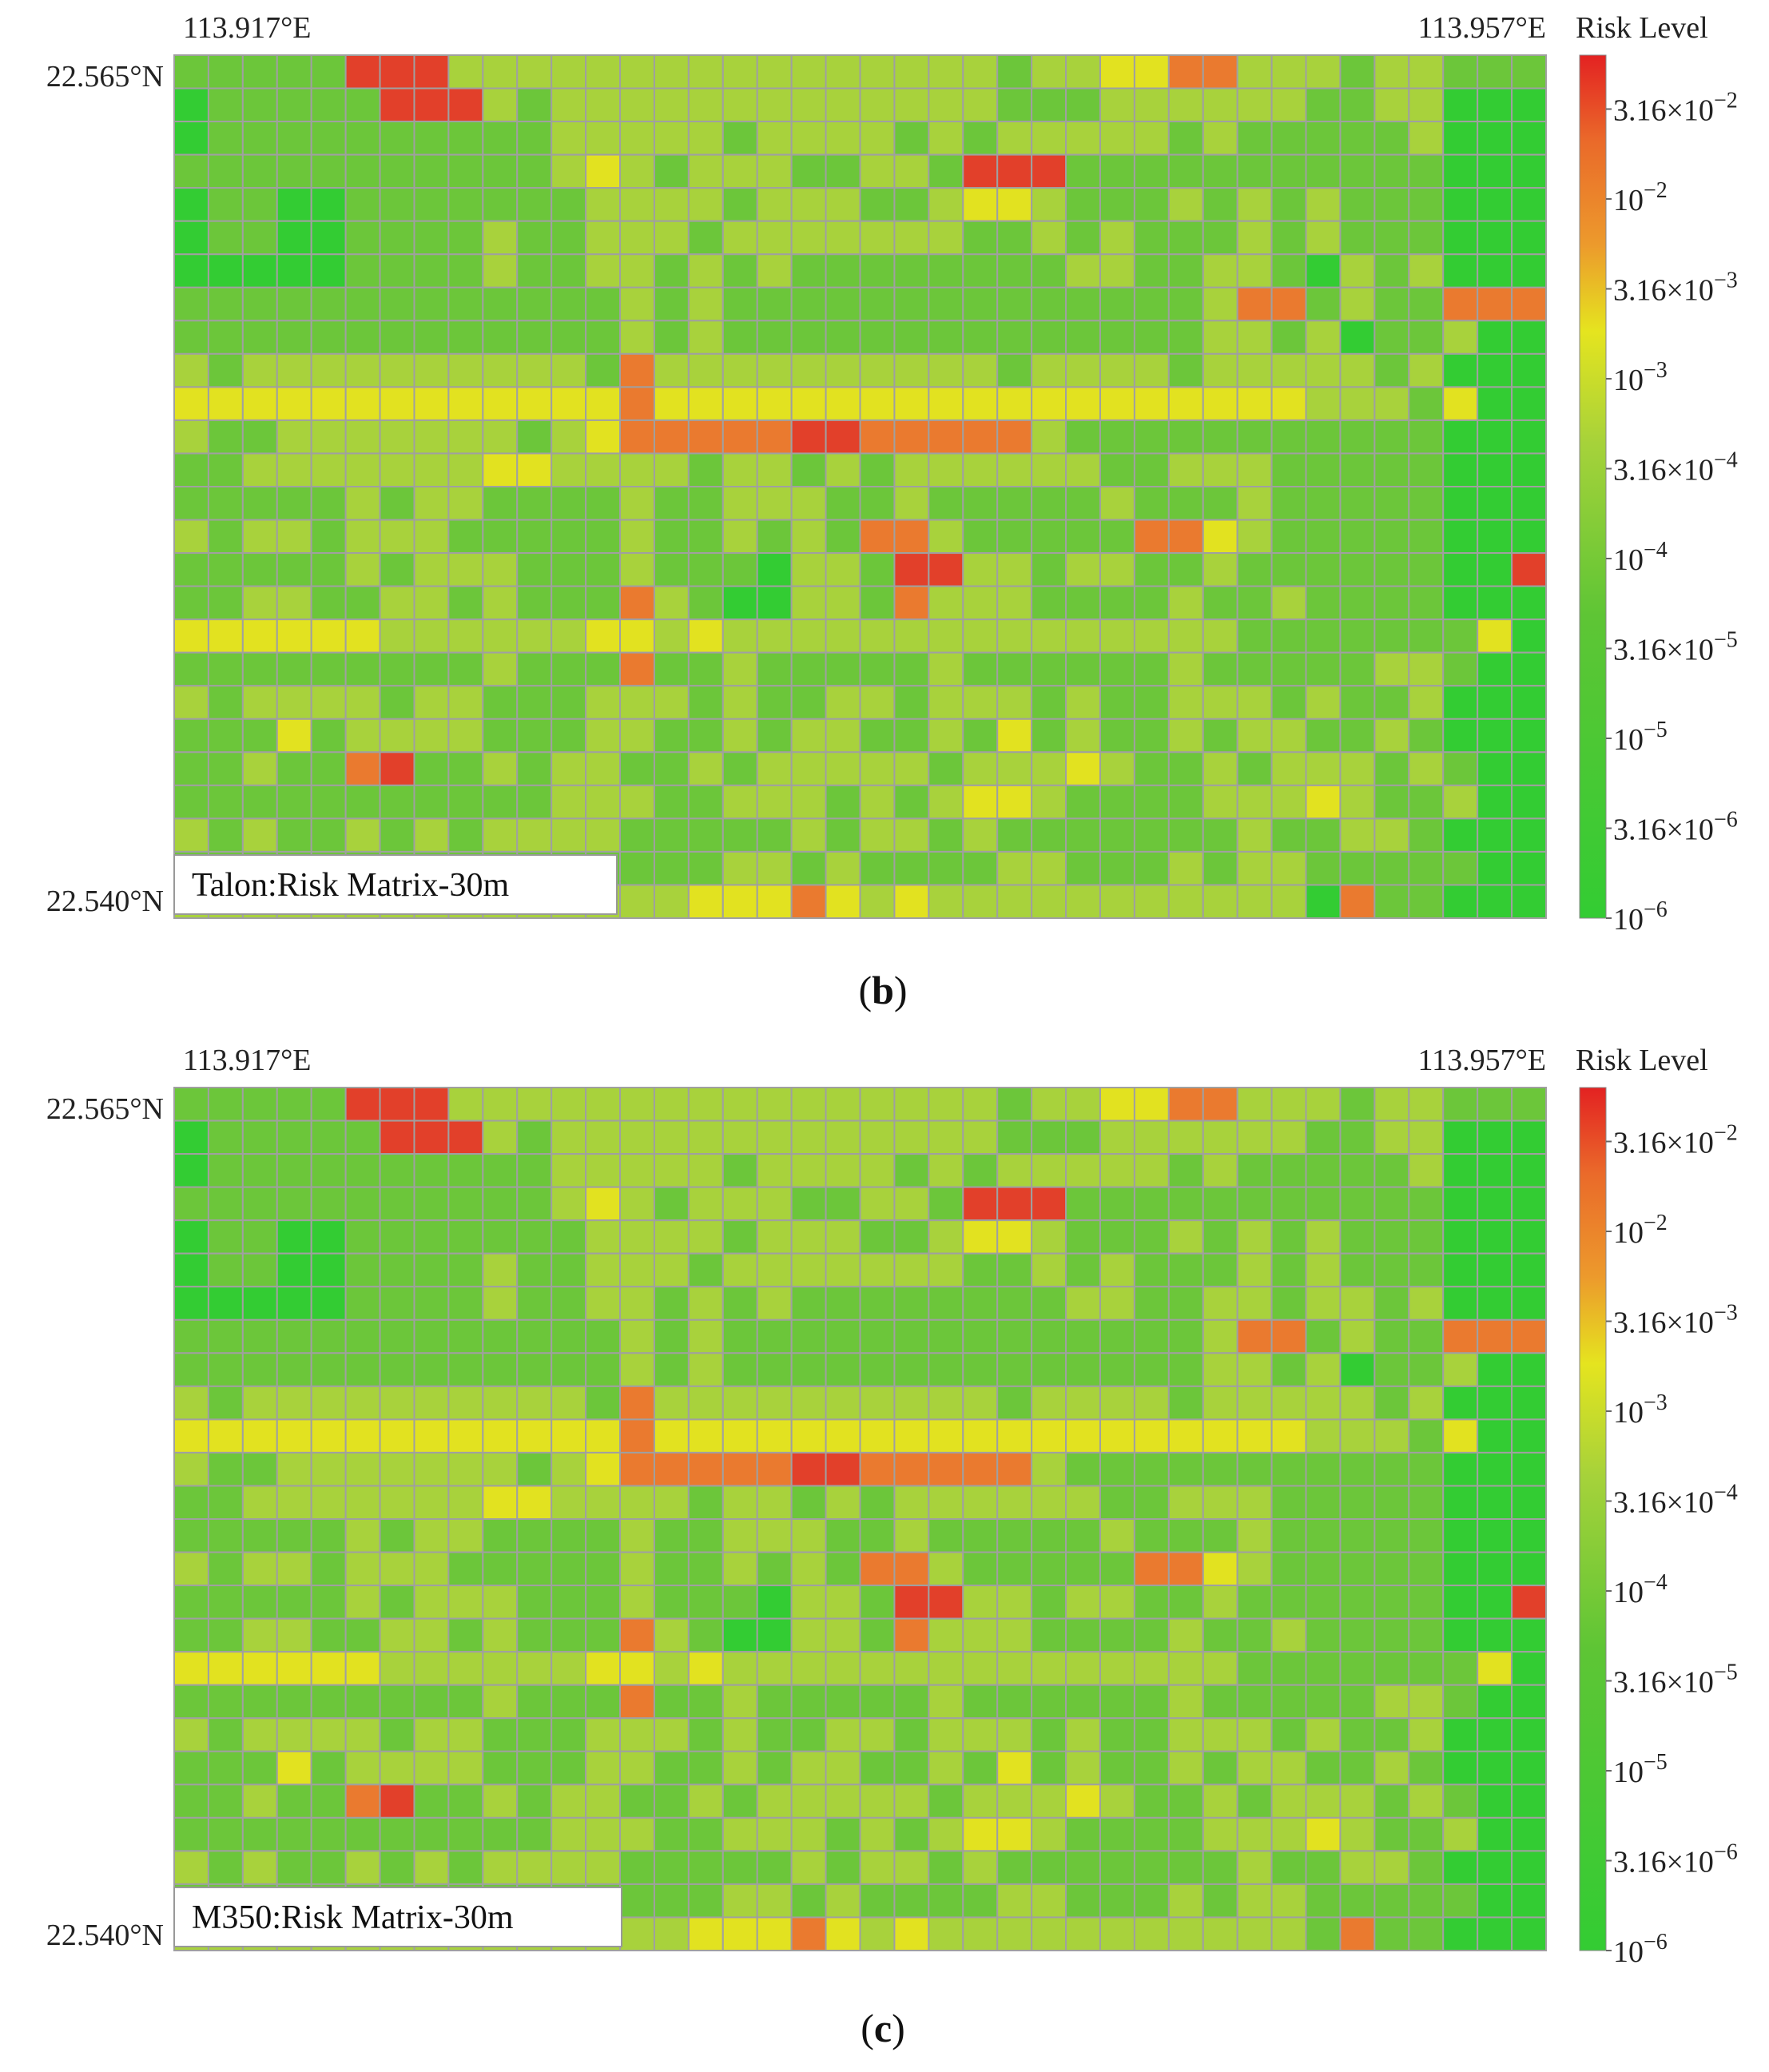  Describe the element at coordinates (1640, 737) in the screenshot. I see `colorbar-tick-label: 10−5` at that location.